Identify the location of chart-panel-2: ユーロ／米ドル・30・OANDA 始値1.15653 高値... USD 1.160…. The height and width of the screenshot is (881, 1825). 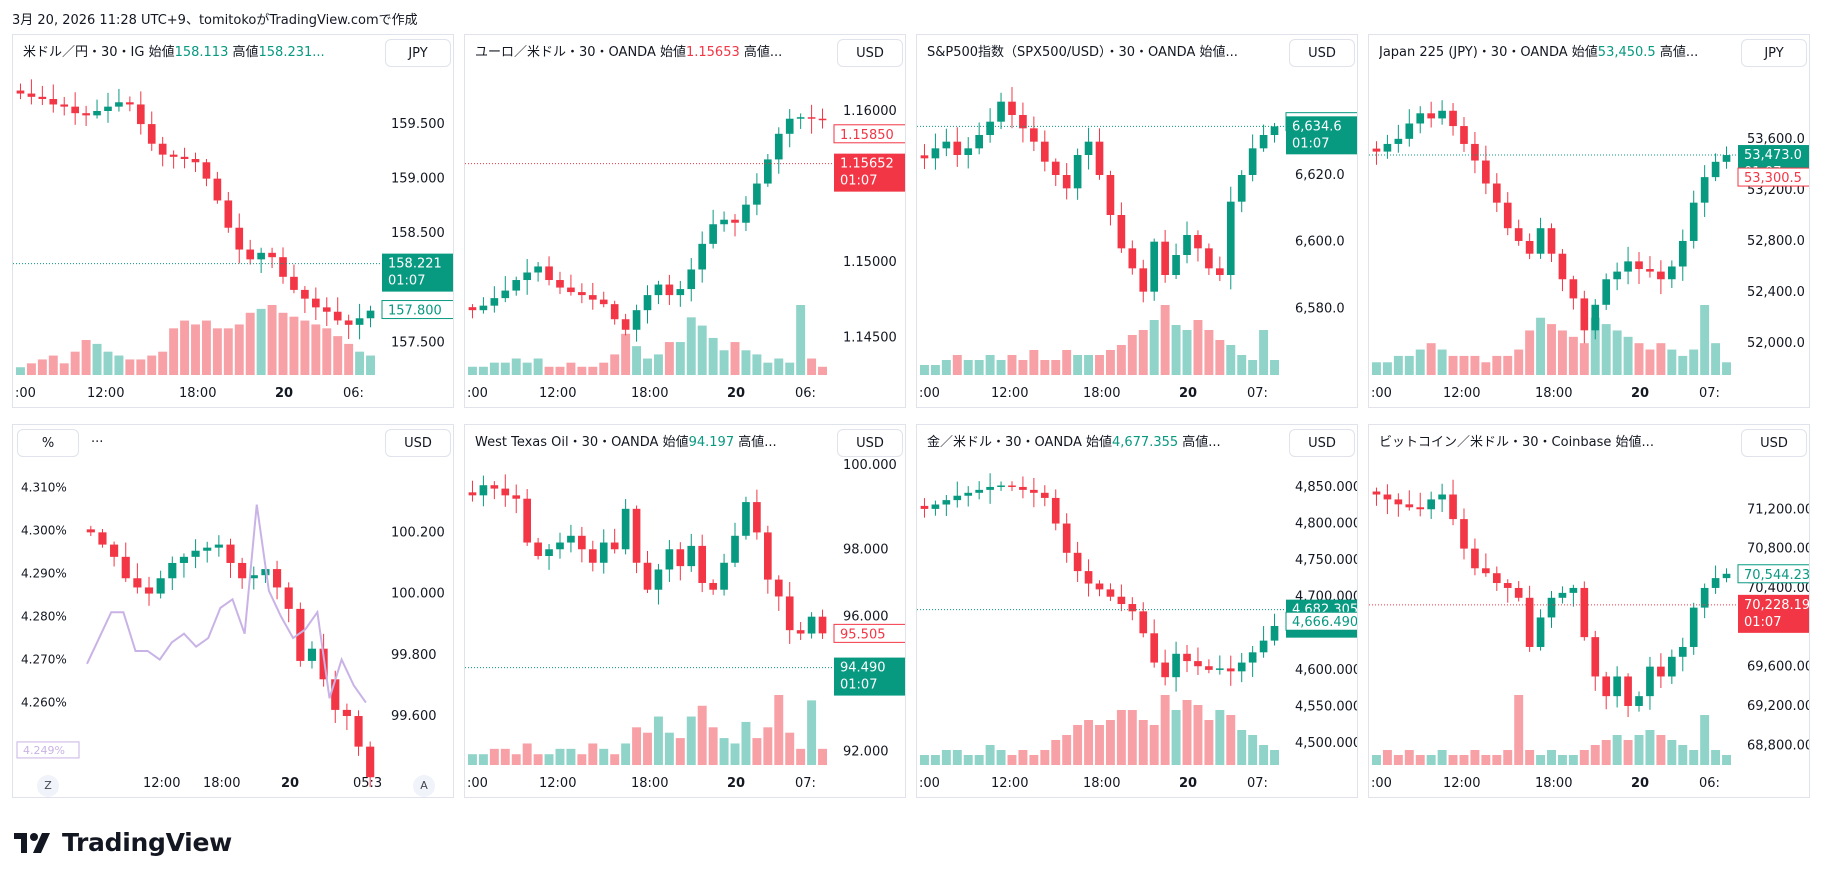
(685, 221).